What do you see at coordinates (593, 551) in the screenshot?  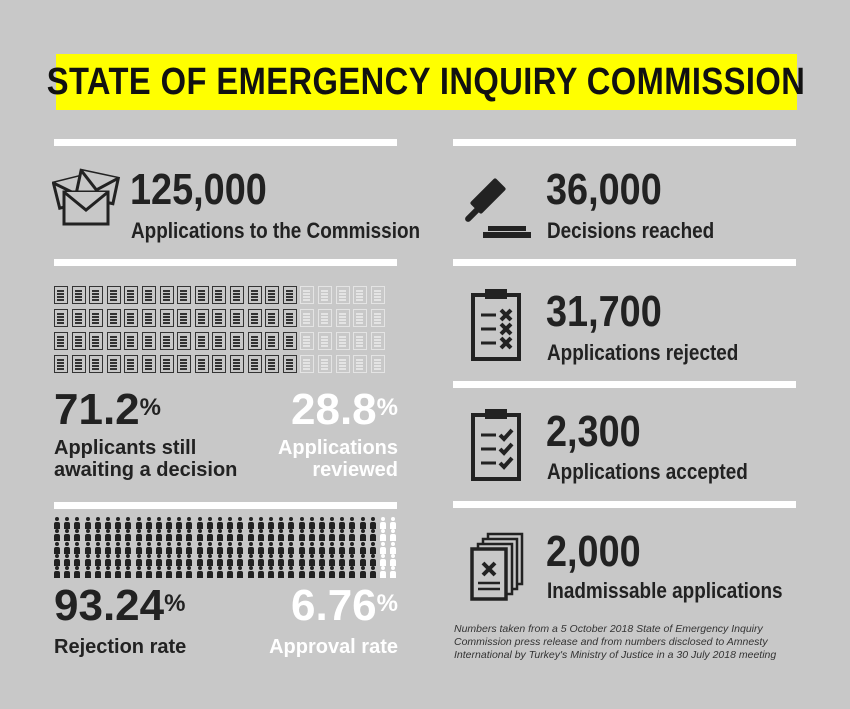 I see `inadmissible-value: 2,000` at bounding box center [593, 551].